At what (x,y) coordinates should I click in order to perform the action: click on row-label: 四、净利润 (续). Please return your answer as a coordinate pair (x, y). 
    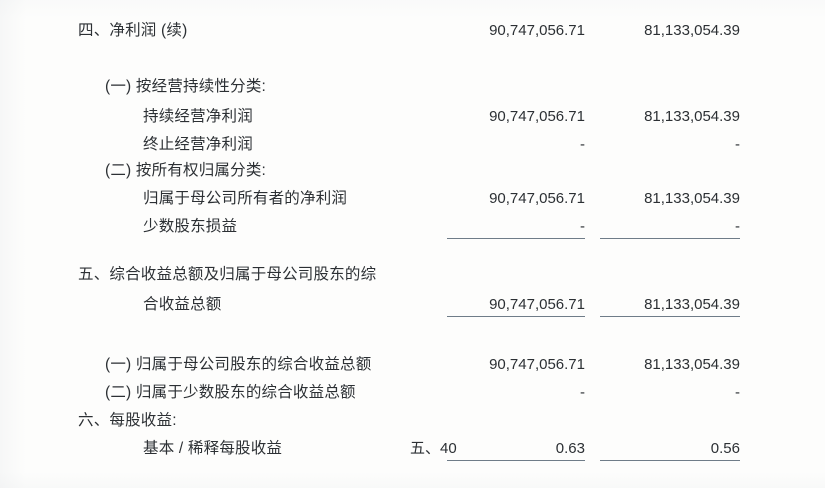
    Looking at the image, I should click on (133, 30).